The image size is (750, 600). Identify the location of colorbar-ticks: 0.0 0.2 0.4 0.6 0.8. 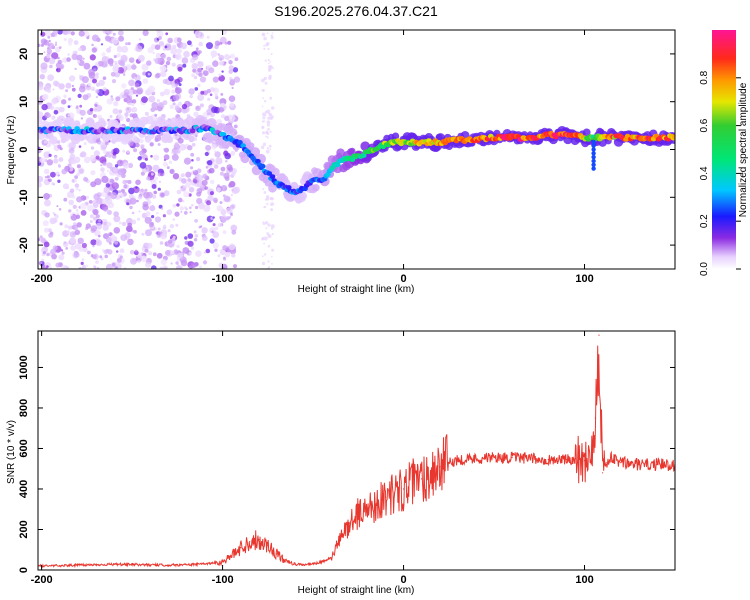
(720, 173).